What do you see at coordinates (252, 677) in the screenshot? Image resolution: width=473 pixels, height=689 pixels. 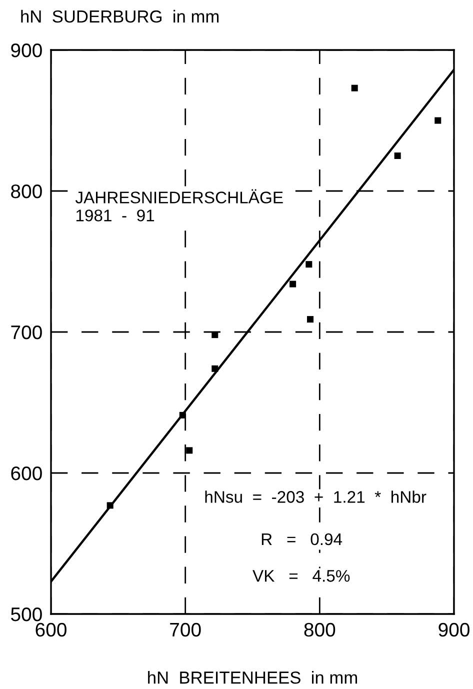 I see `x-axis-title: hN BREITENHEES in mm` at bounding box center [252, 677].